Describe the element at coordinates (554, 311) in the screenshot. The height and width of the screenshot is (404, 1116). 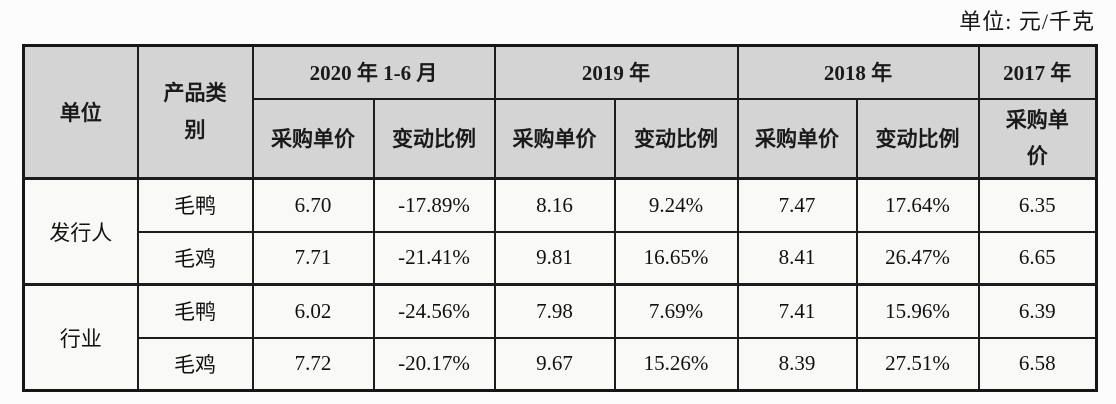
I see `value-cell: 7.98` at that location.